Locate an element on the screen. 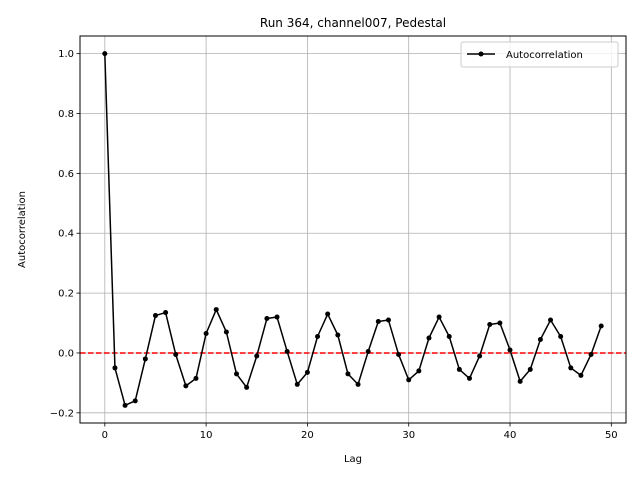 The width and height of the screenshot is (640, 480). legend-box is located at coordinates (539, 54).